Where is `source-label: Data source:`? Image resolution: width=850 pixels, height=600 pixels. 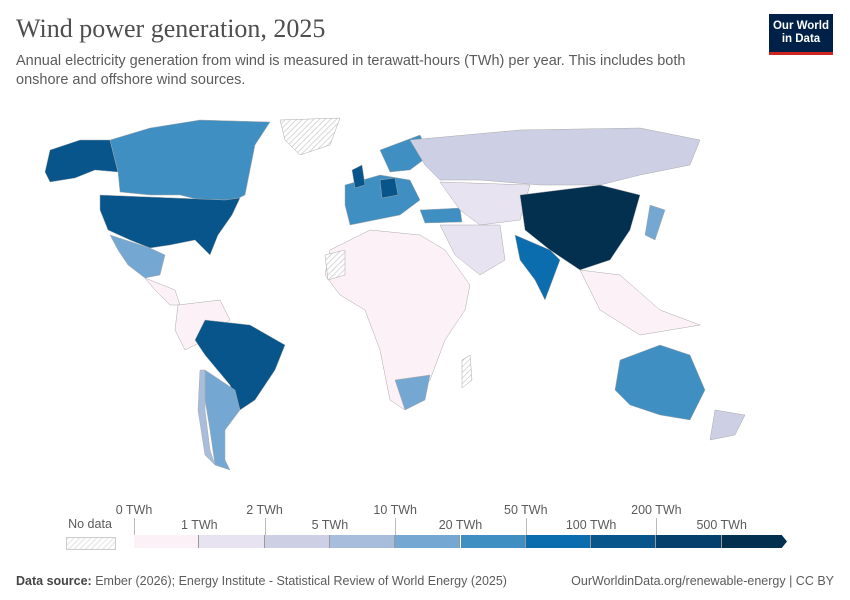
source-label: Data source: is located at coordinates (54, 581).